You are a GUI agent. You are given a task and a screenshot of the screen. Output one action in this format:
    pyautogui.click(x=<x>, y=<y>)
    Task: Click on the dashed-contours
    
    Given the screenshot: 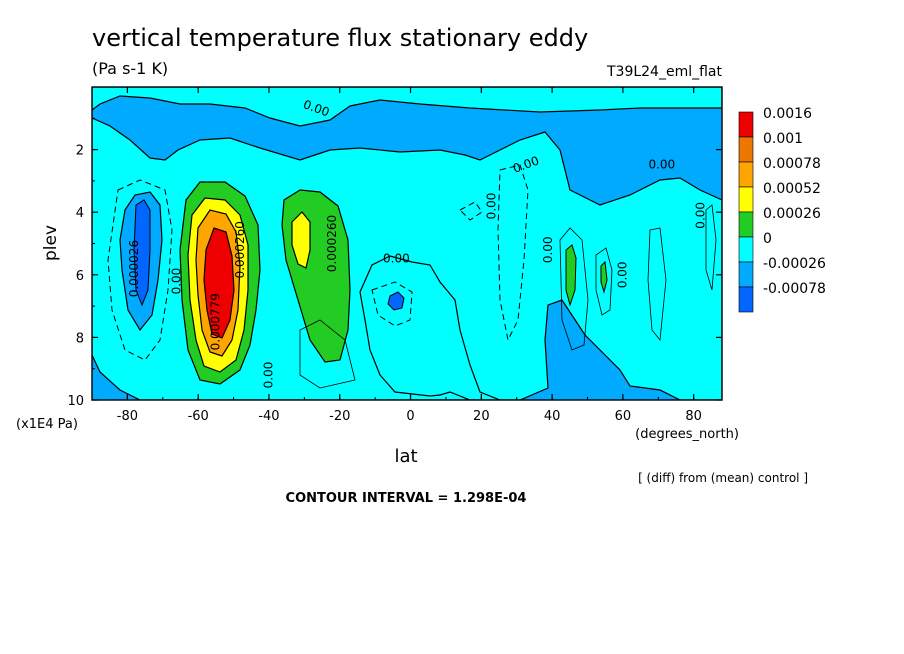 What is the action you would take?
    pyautogui.click(x=318, y=262)
    